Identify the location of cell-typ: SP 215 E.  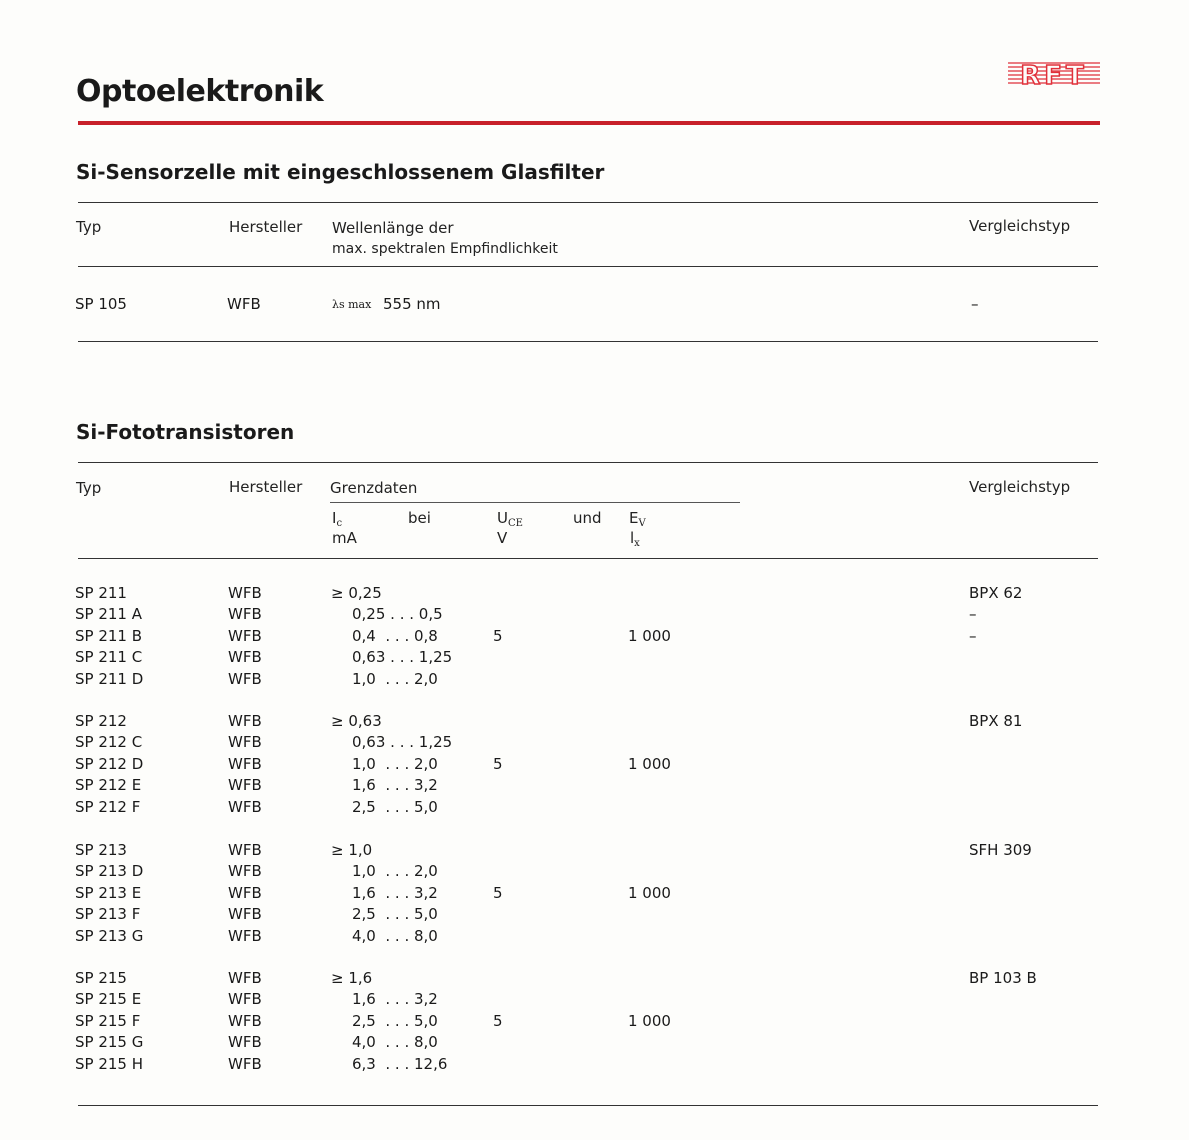
(108, 999).